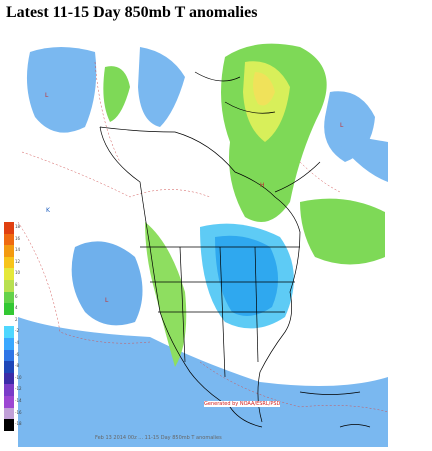  I want to click on legend-label: 18, so click(18, 226).